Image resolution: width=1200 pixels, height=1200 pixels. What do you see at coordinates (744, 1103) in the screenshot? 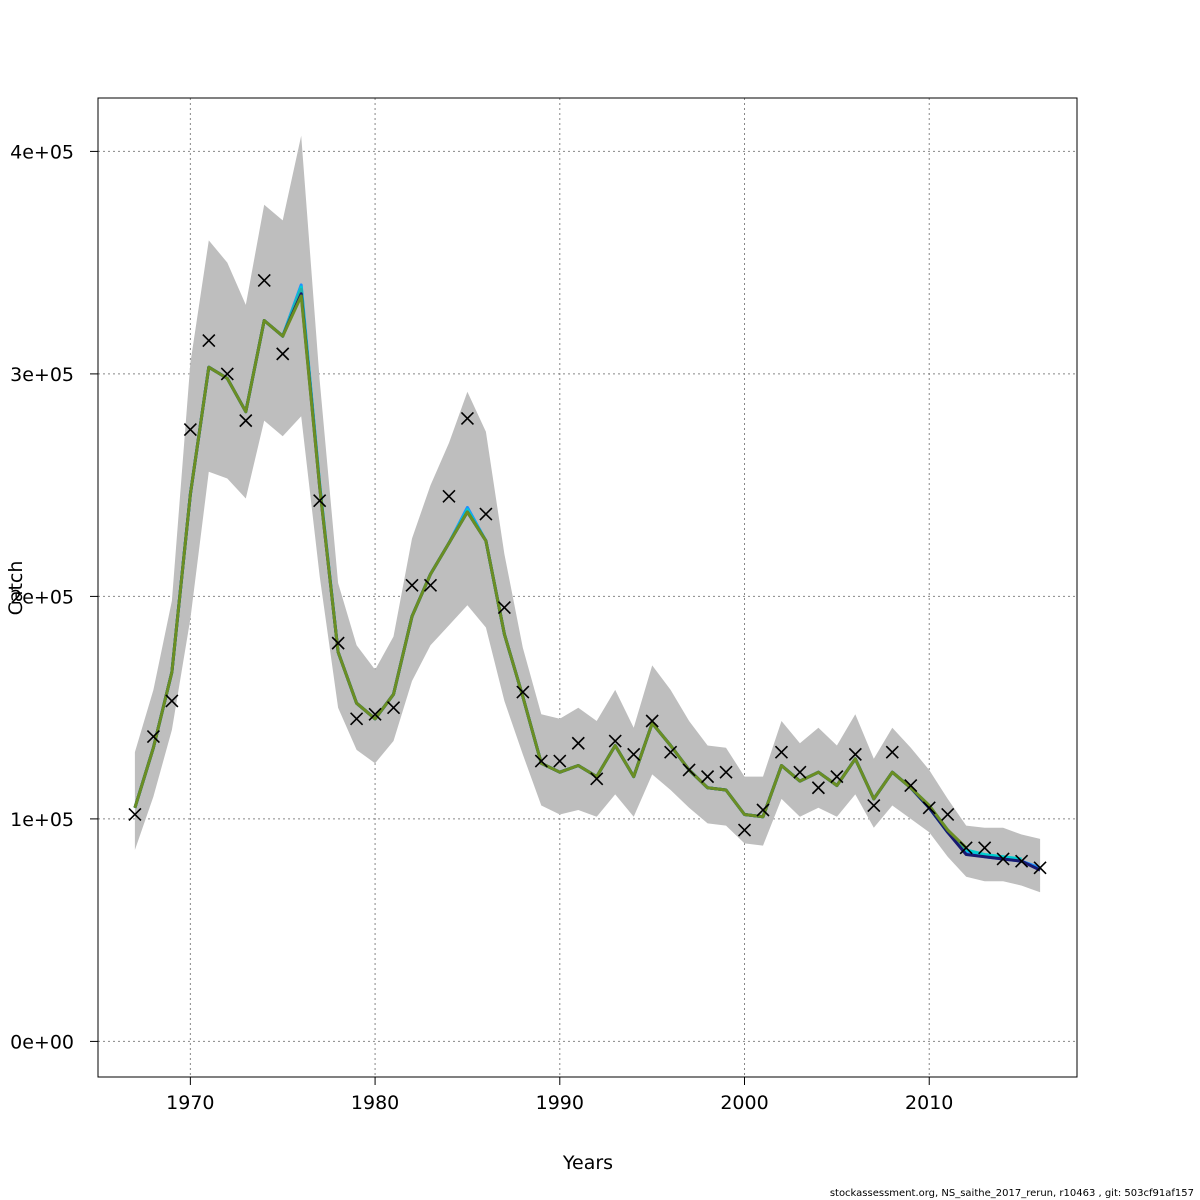
I see `x-tick-label: 2000` at bounding box center [744, 1103].